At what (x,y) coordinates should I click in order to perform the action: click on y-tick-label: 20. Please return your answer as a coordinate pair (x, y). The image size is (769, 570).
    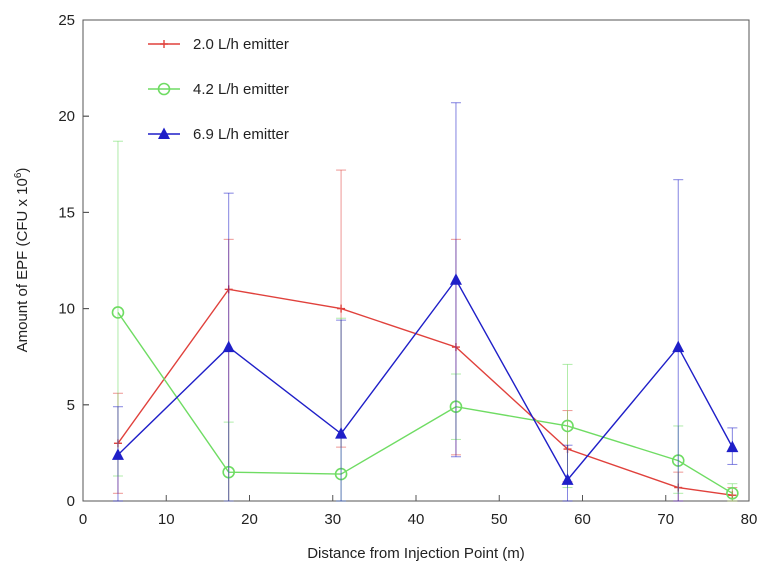
    Looking at the image, I should click on (66, 116).